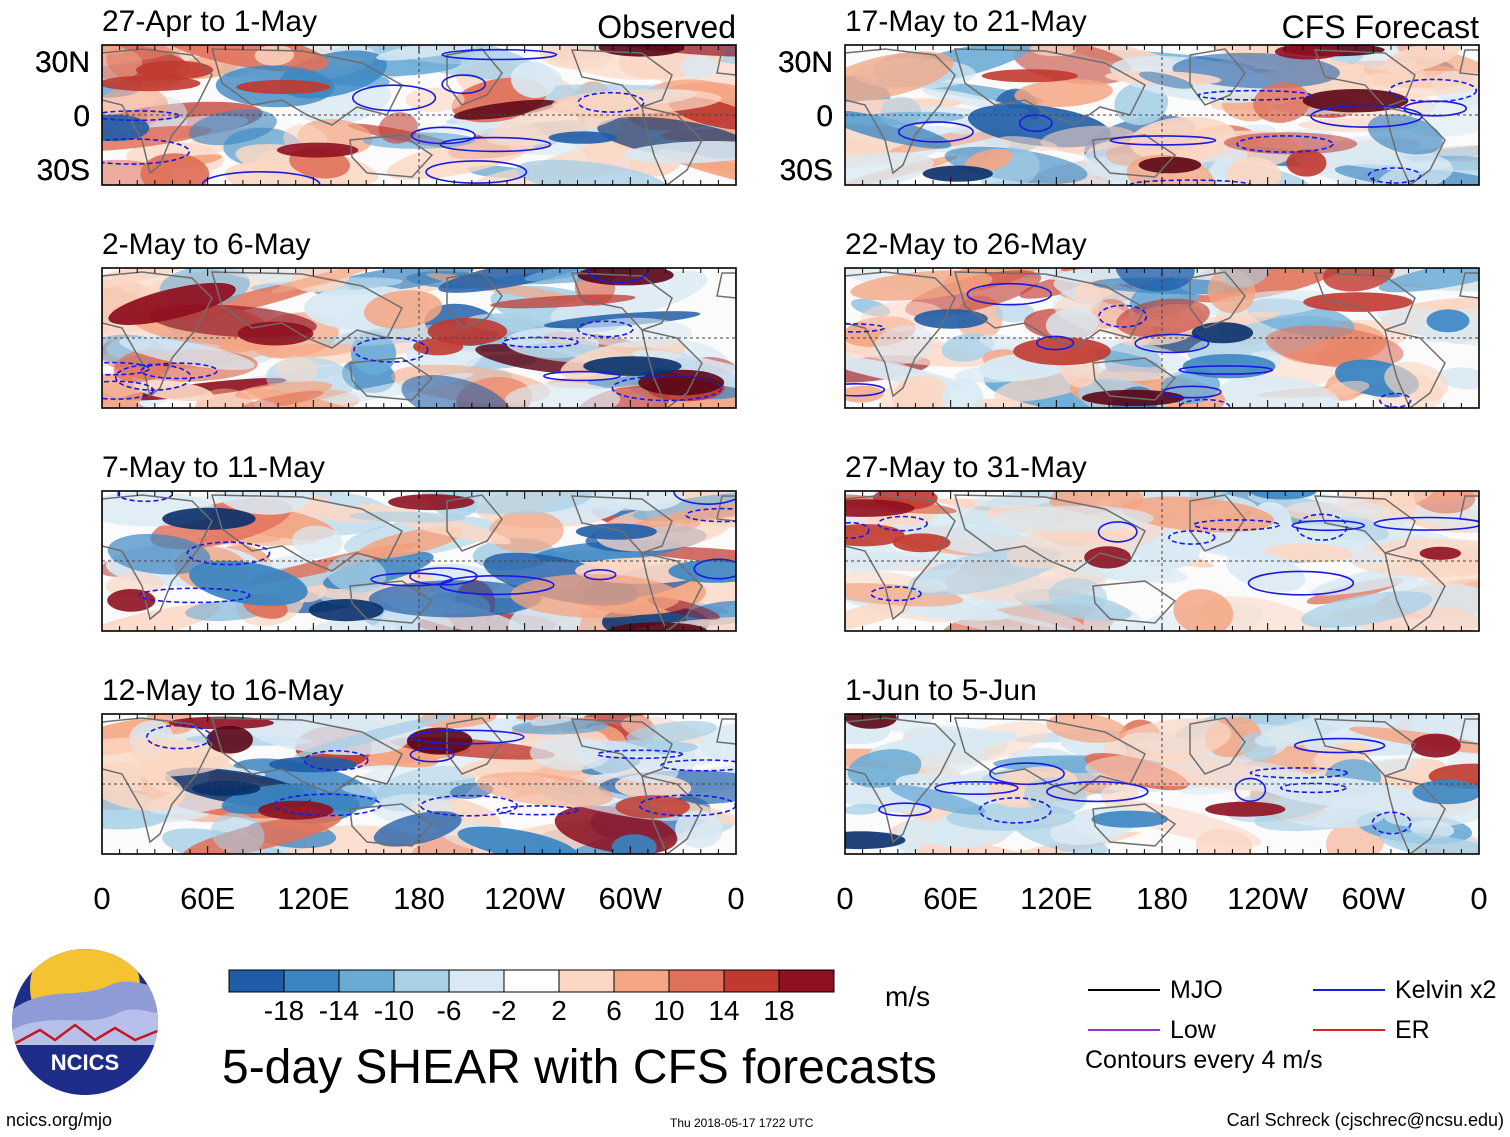 This screenshot has width=1510, height=1137. I want to click on lat-tick-label: 30S, so click(806, 170).